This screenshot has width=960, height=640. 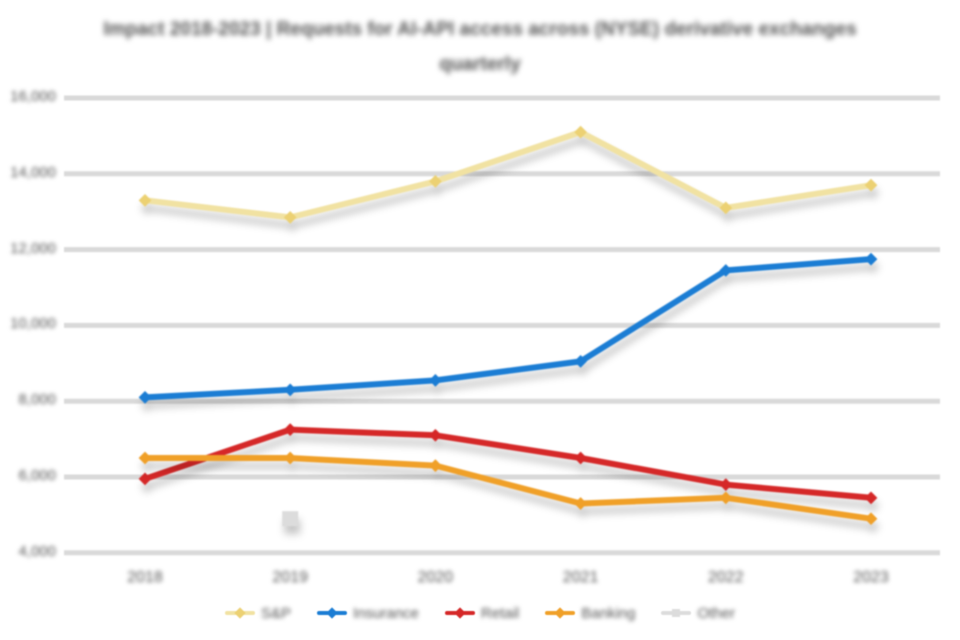 I want to click on legend-label: Other, so click(x=716, y=613).